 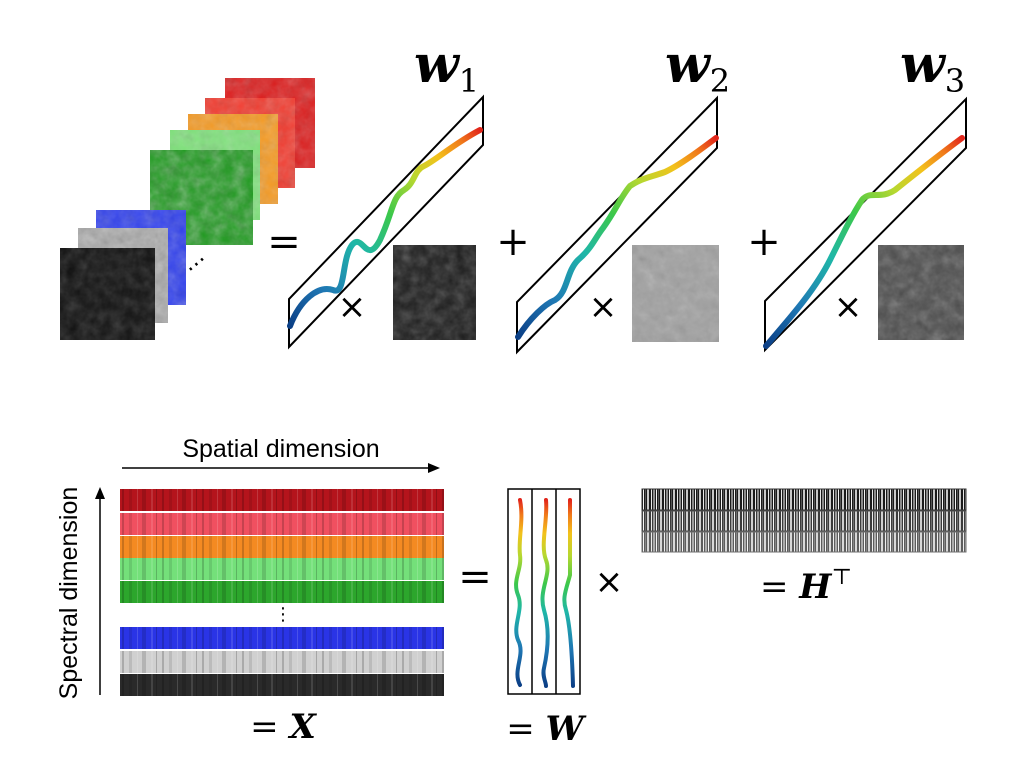 What do you see at coordinates (806, 586) in the screenshot?
I see `matrix-h-label: = H⊤` at bounding box center [806, 586].